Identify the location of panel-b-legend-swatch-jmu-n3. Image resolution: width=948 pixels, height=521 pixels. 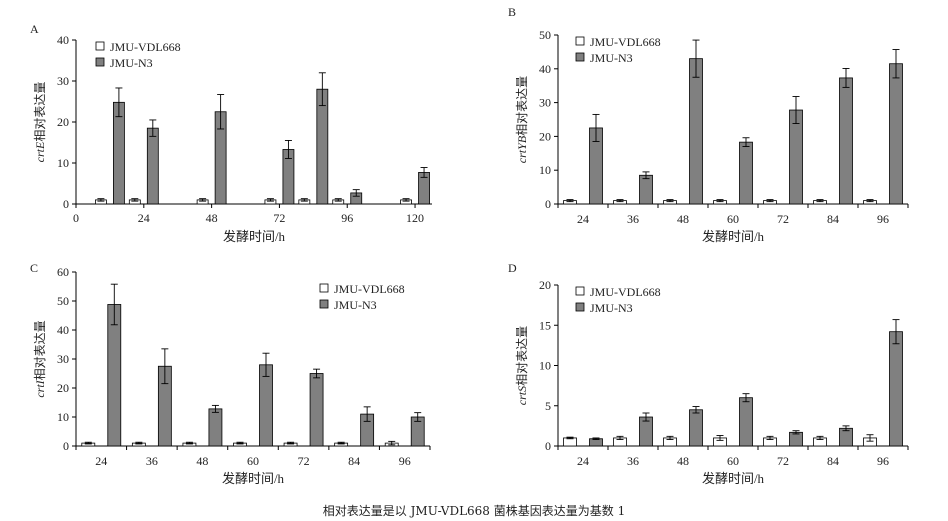
(580, 57).